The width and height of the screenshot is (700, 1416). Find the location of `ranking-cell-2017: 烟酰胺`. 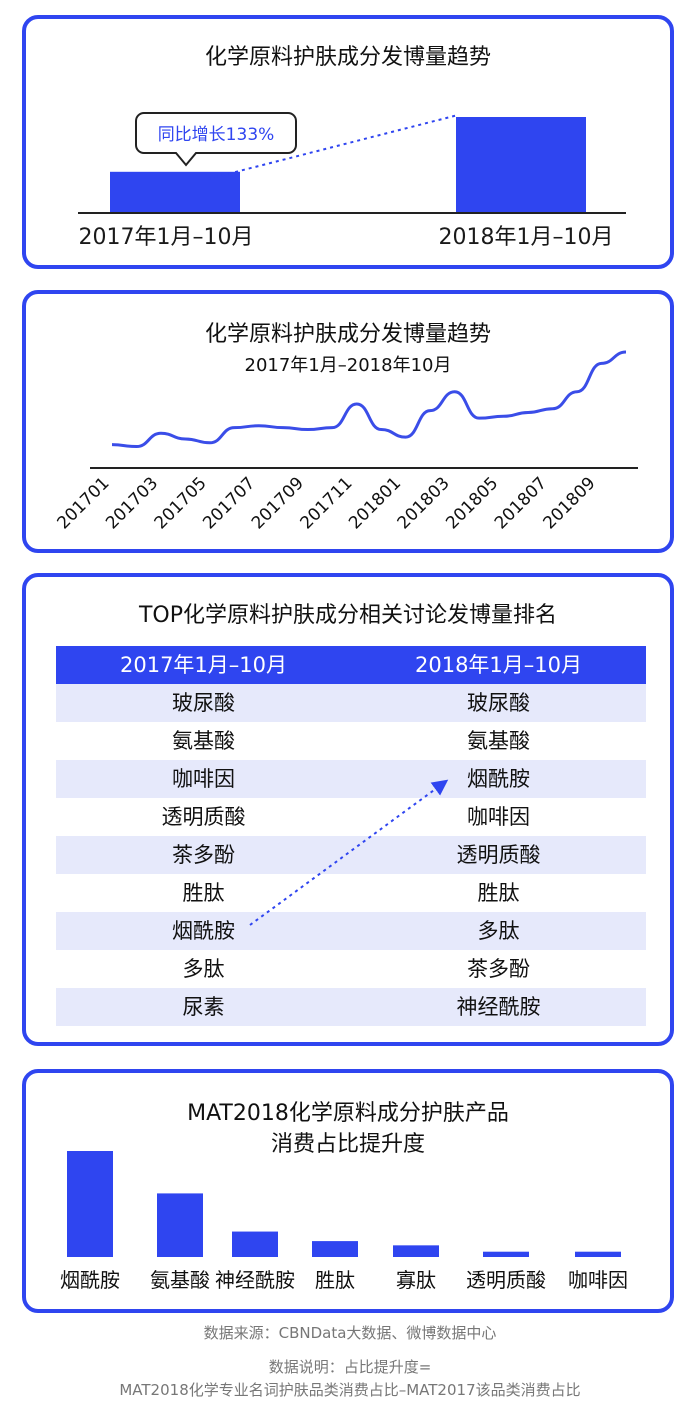

ranking-cell-2017: 烟酰胺 is located at coordinates (203, 931).